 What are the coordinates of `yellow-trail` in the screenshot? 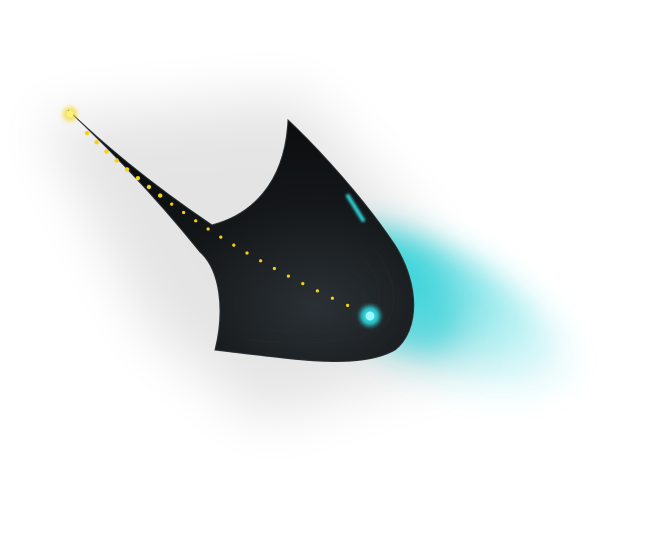 It's located at (217, 218).